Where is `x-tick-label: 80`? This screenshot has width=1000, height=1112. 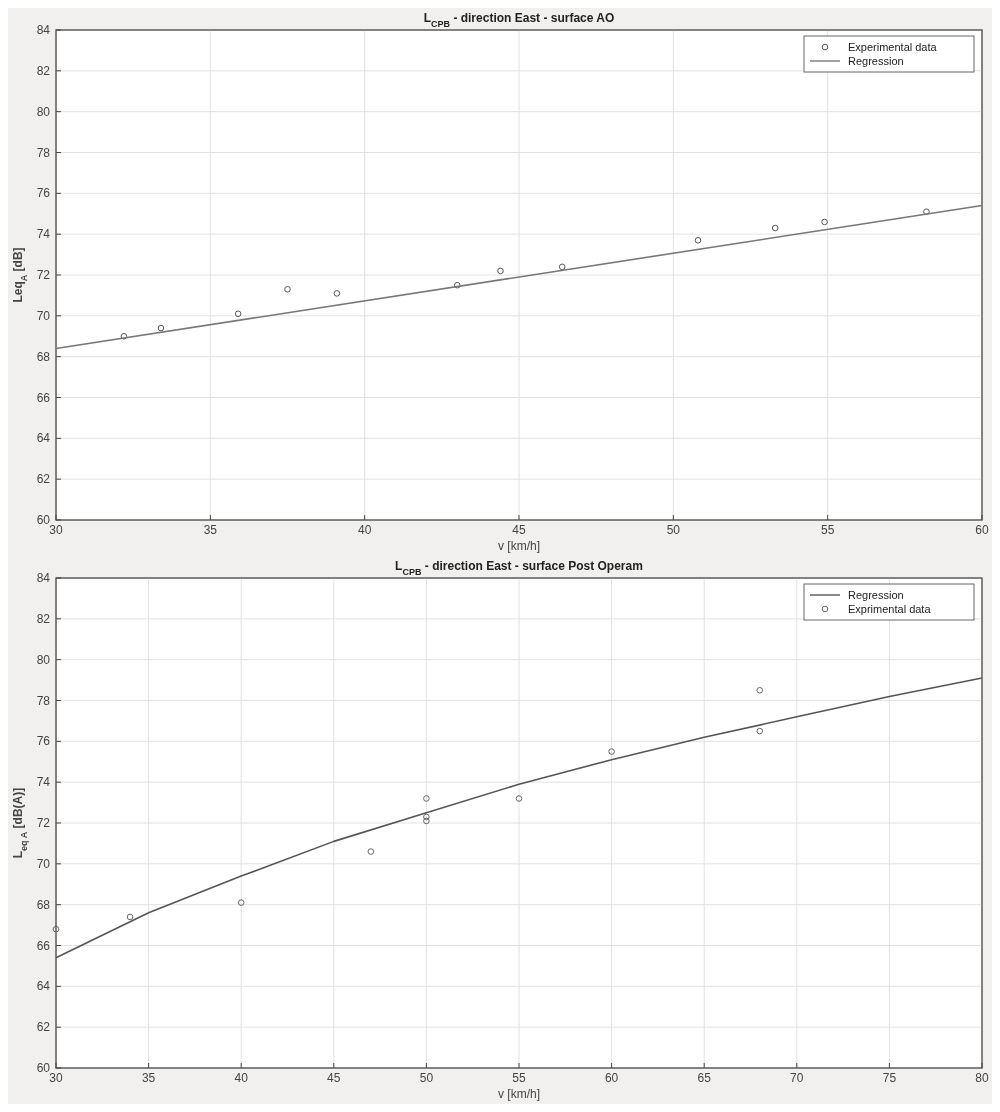 x-tick-label: 80 is located at coordinates (982, 1078).